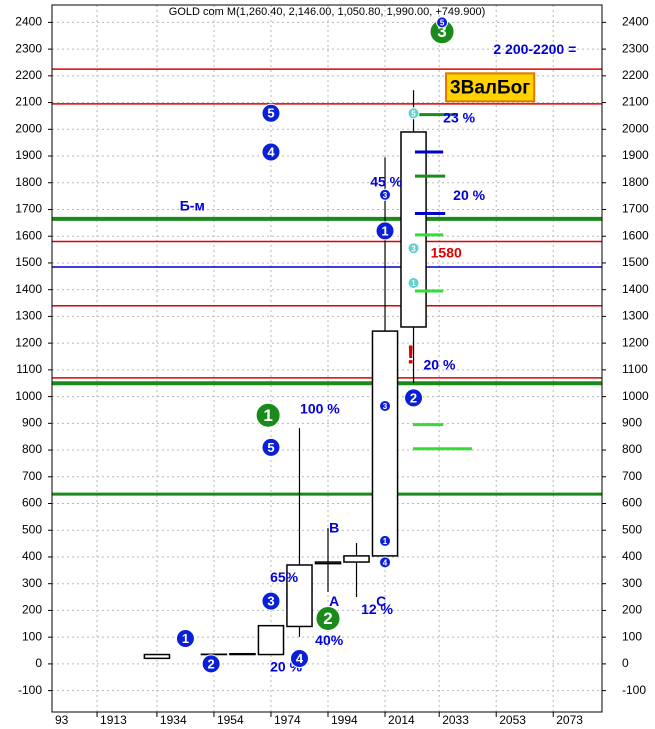 Image resolution: width=655 pixels, height=729 pixels. What do you see at coordinates (28, 262) in the screenshot?
I see `y-tick-label: 1500` at bounding box center [28, 262].